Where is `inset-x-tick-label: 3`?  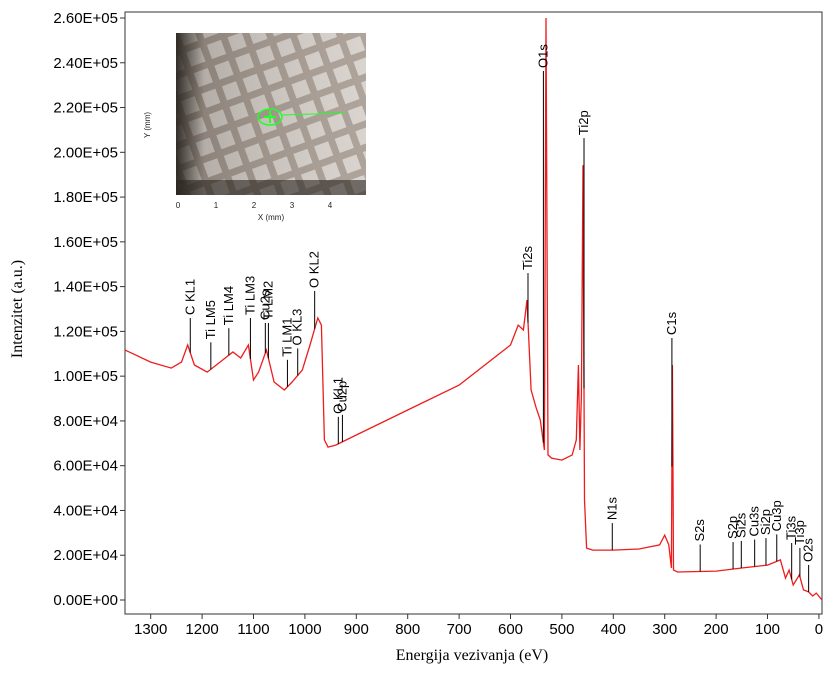
inset-x-tick-label: 3 is located at coordinates (292, 205).